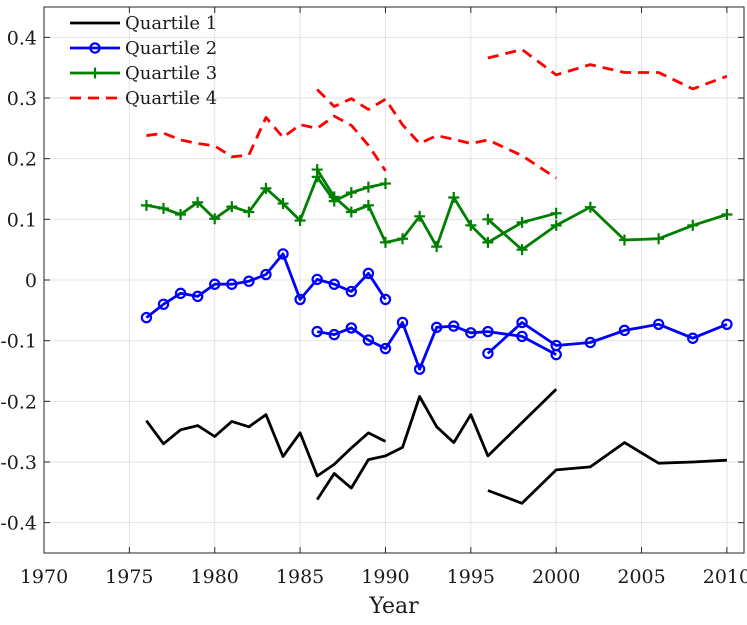  What do you see at coordinates (300, 577) in the screenshot?
I see `x-tick-label: 1985` at bounding box center [300, 577].